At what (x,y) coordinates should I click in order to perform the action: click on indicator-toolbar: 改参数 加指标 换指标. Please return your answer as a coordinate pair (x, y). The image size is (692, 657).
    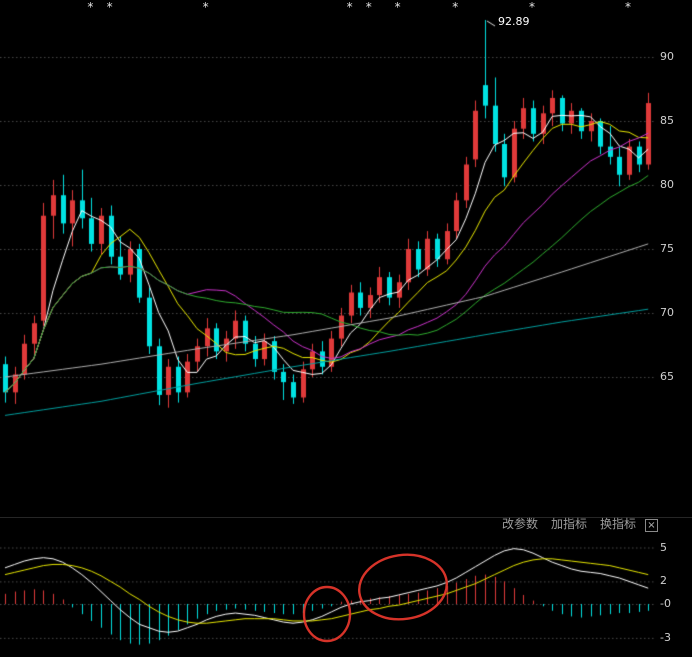
    Looking at the image, I should click on (569, 524).